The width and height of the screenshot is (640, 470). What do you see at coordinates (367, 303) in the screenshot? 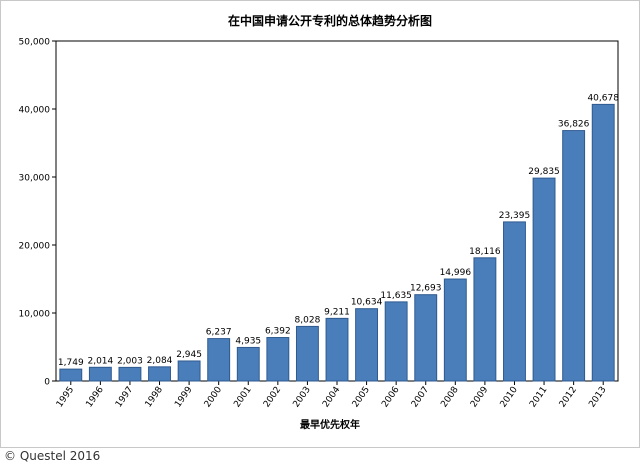
I see `data-label: 10,634` at bounding box center [367, 303].